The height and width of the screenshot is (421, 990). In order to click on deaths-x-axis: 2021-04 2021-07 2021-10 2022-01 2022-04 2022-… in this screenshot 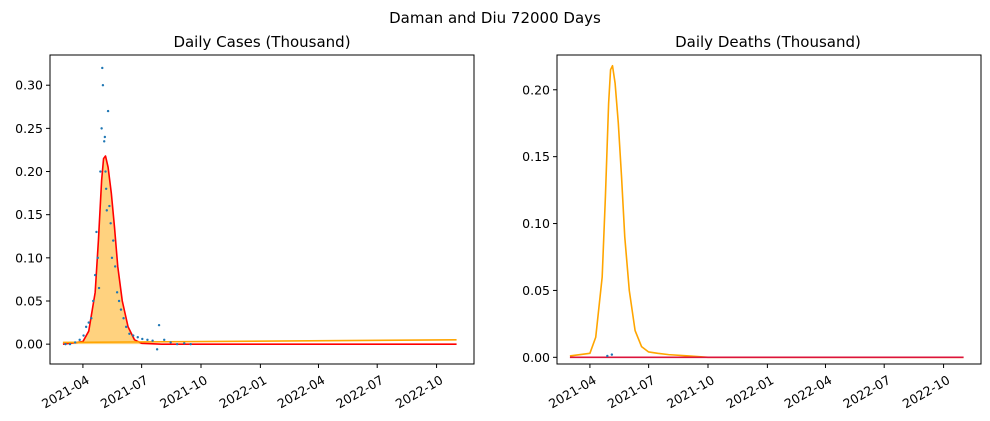, I will do `click(749, 387)`.